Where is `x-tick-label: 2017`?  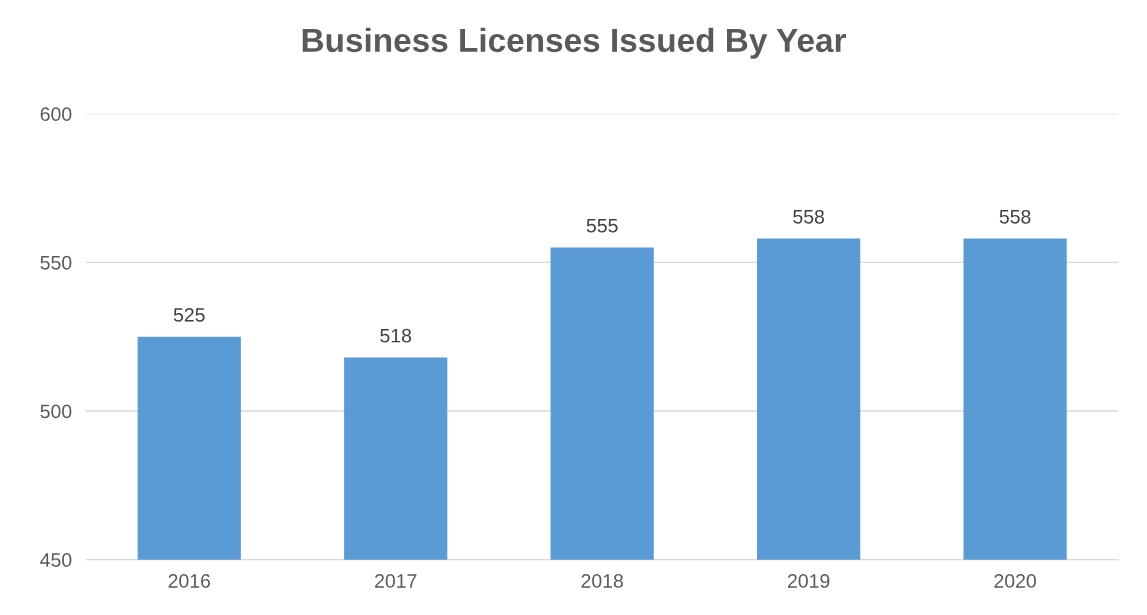 x-tick-label: 2017 is located at coordinates (396, 581).